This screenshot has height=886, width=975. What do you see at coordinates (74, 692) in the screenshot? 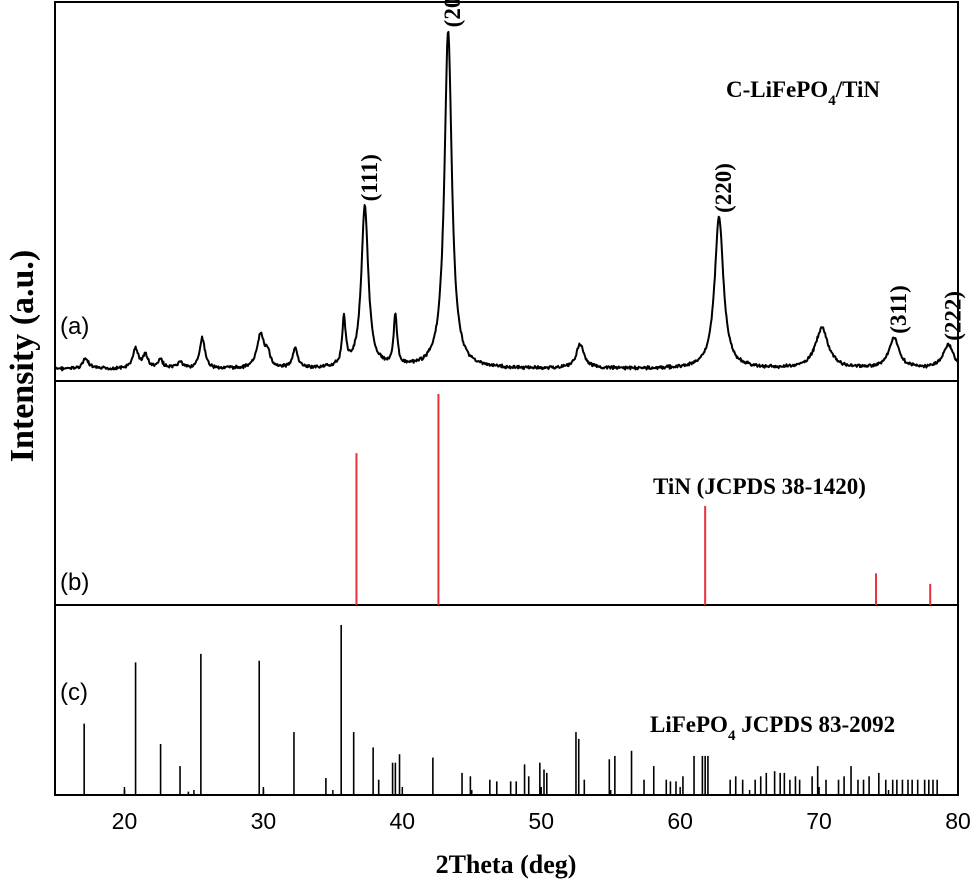
I see `panel-c-tag: (c)` at bounding box center [74, 692].